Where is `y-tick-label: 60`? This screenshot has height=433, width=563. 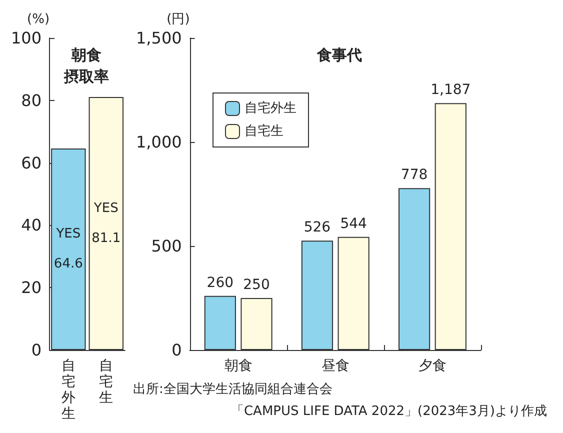
y-tick-label: 60 is located at coordinates (31, 162).